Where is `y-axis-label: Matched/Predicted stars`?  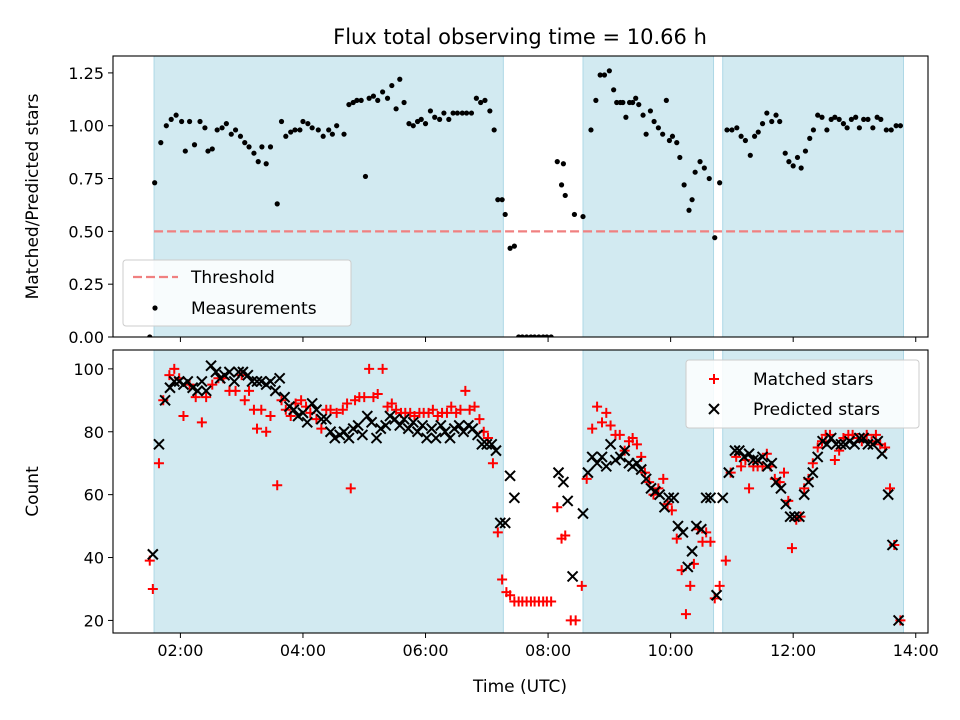
y-axis-label: Matched/Predicted stars is located at coordinates (33, 196).